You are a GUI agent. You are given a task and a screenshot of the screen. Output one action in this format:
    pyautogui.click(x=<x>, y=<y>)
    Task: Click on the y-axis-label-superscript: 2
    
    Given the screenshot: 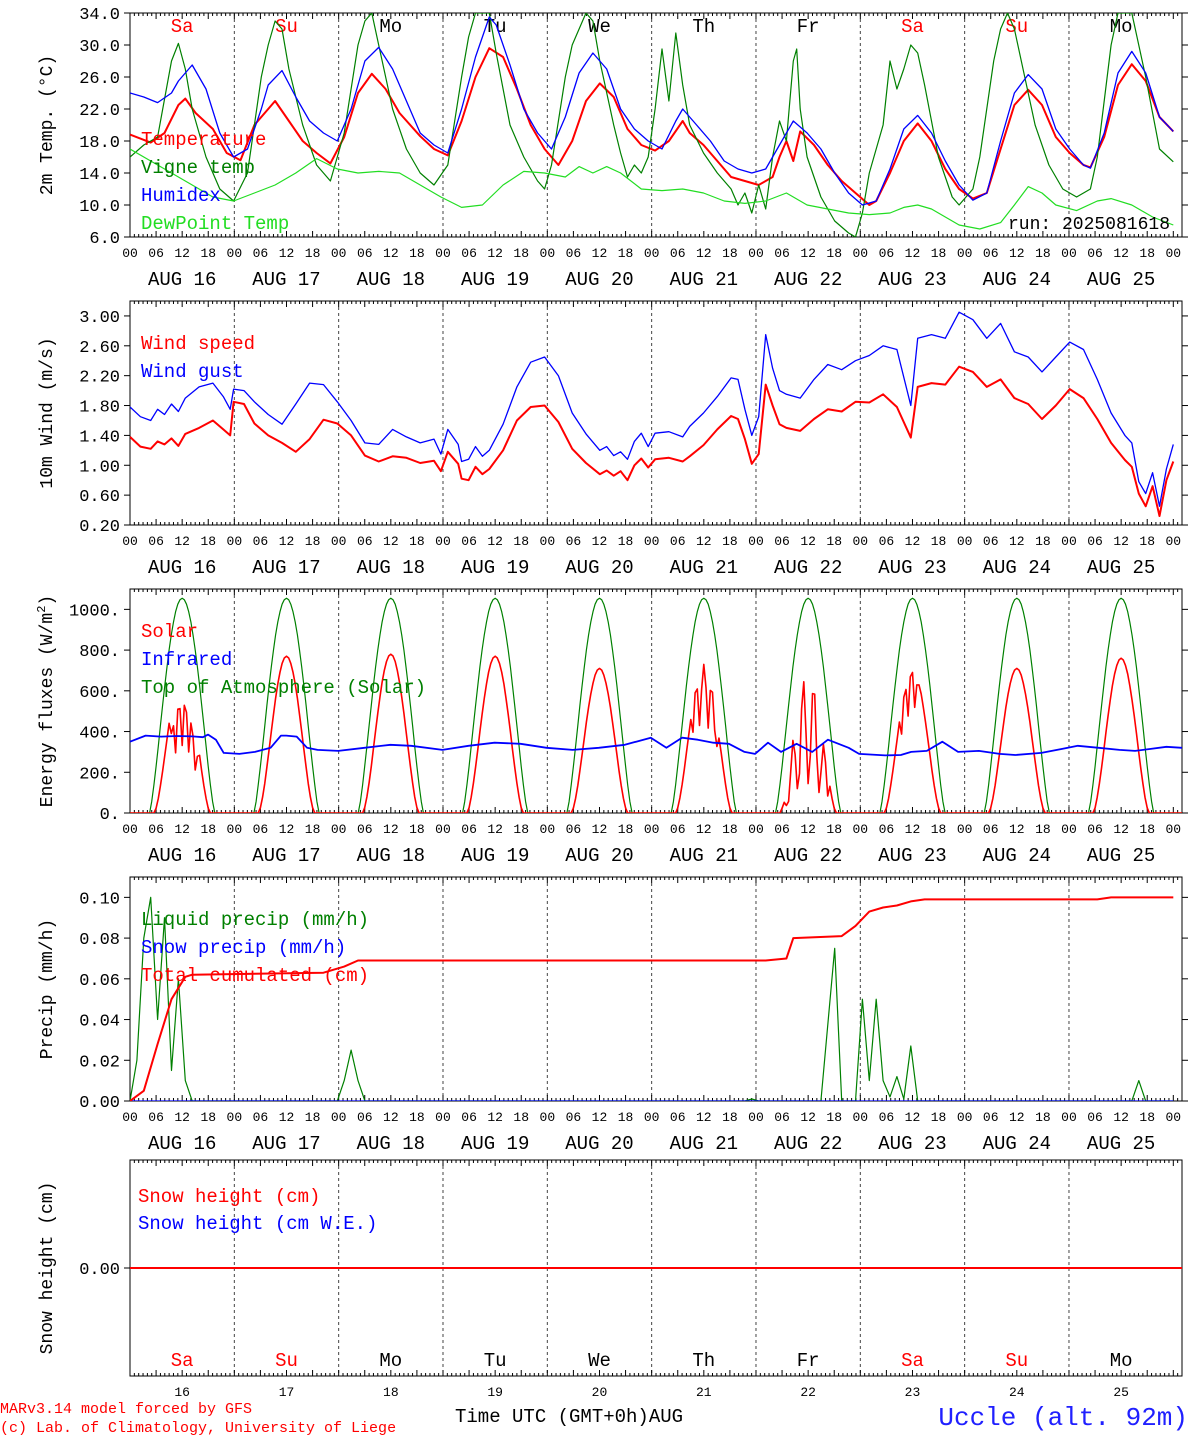 What is the action you would take?
    pyautogui.click(x=42, y=609)
    